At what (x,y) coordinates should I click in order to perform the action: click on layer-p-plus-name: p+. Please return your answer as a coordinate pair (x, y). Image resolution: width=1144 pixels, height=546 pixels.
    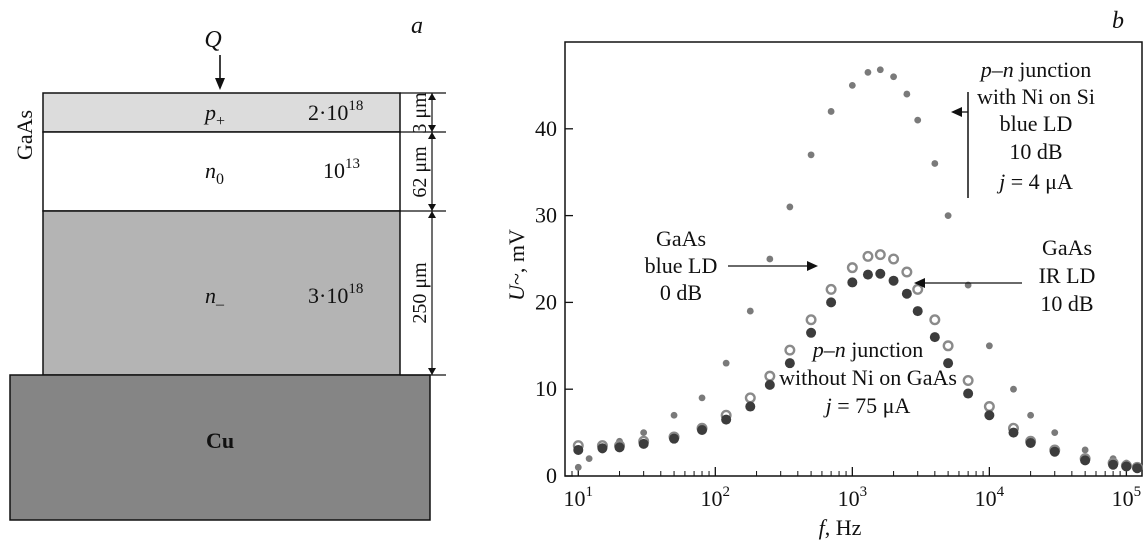
    Looking at the image, I should click on (214, 115).